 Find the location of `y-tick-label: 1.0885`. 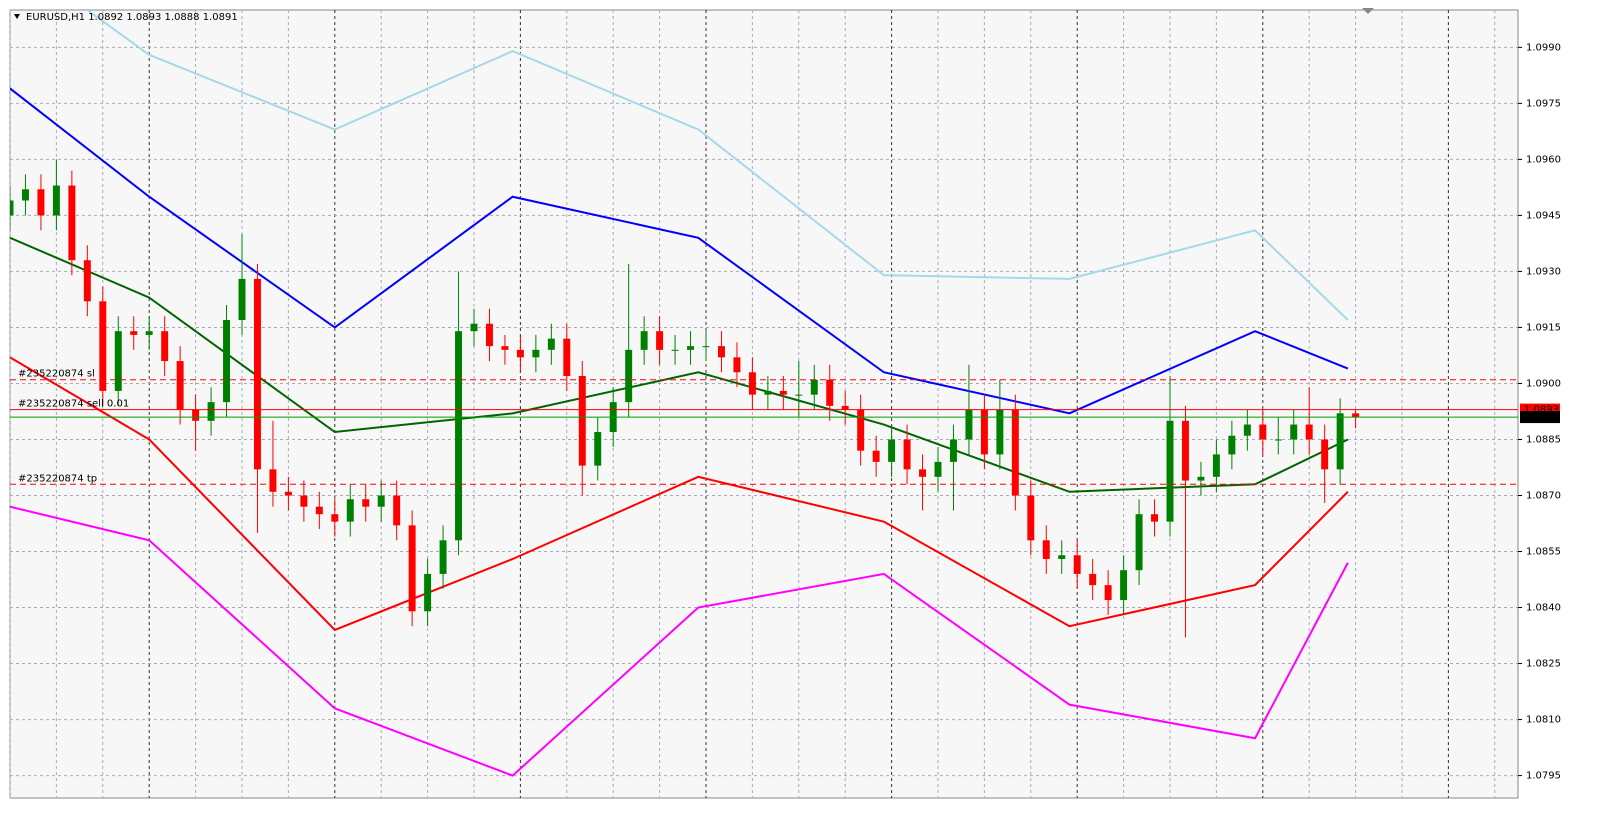

y-tick-label: 1.0885 is located at coordinates (1543, 439).